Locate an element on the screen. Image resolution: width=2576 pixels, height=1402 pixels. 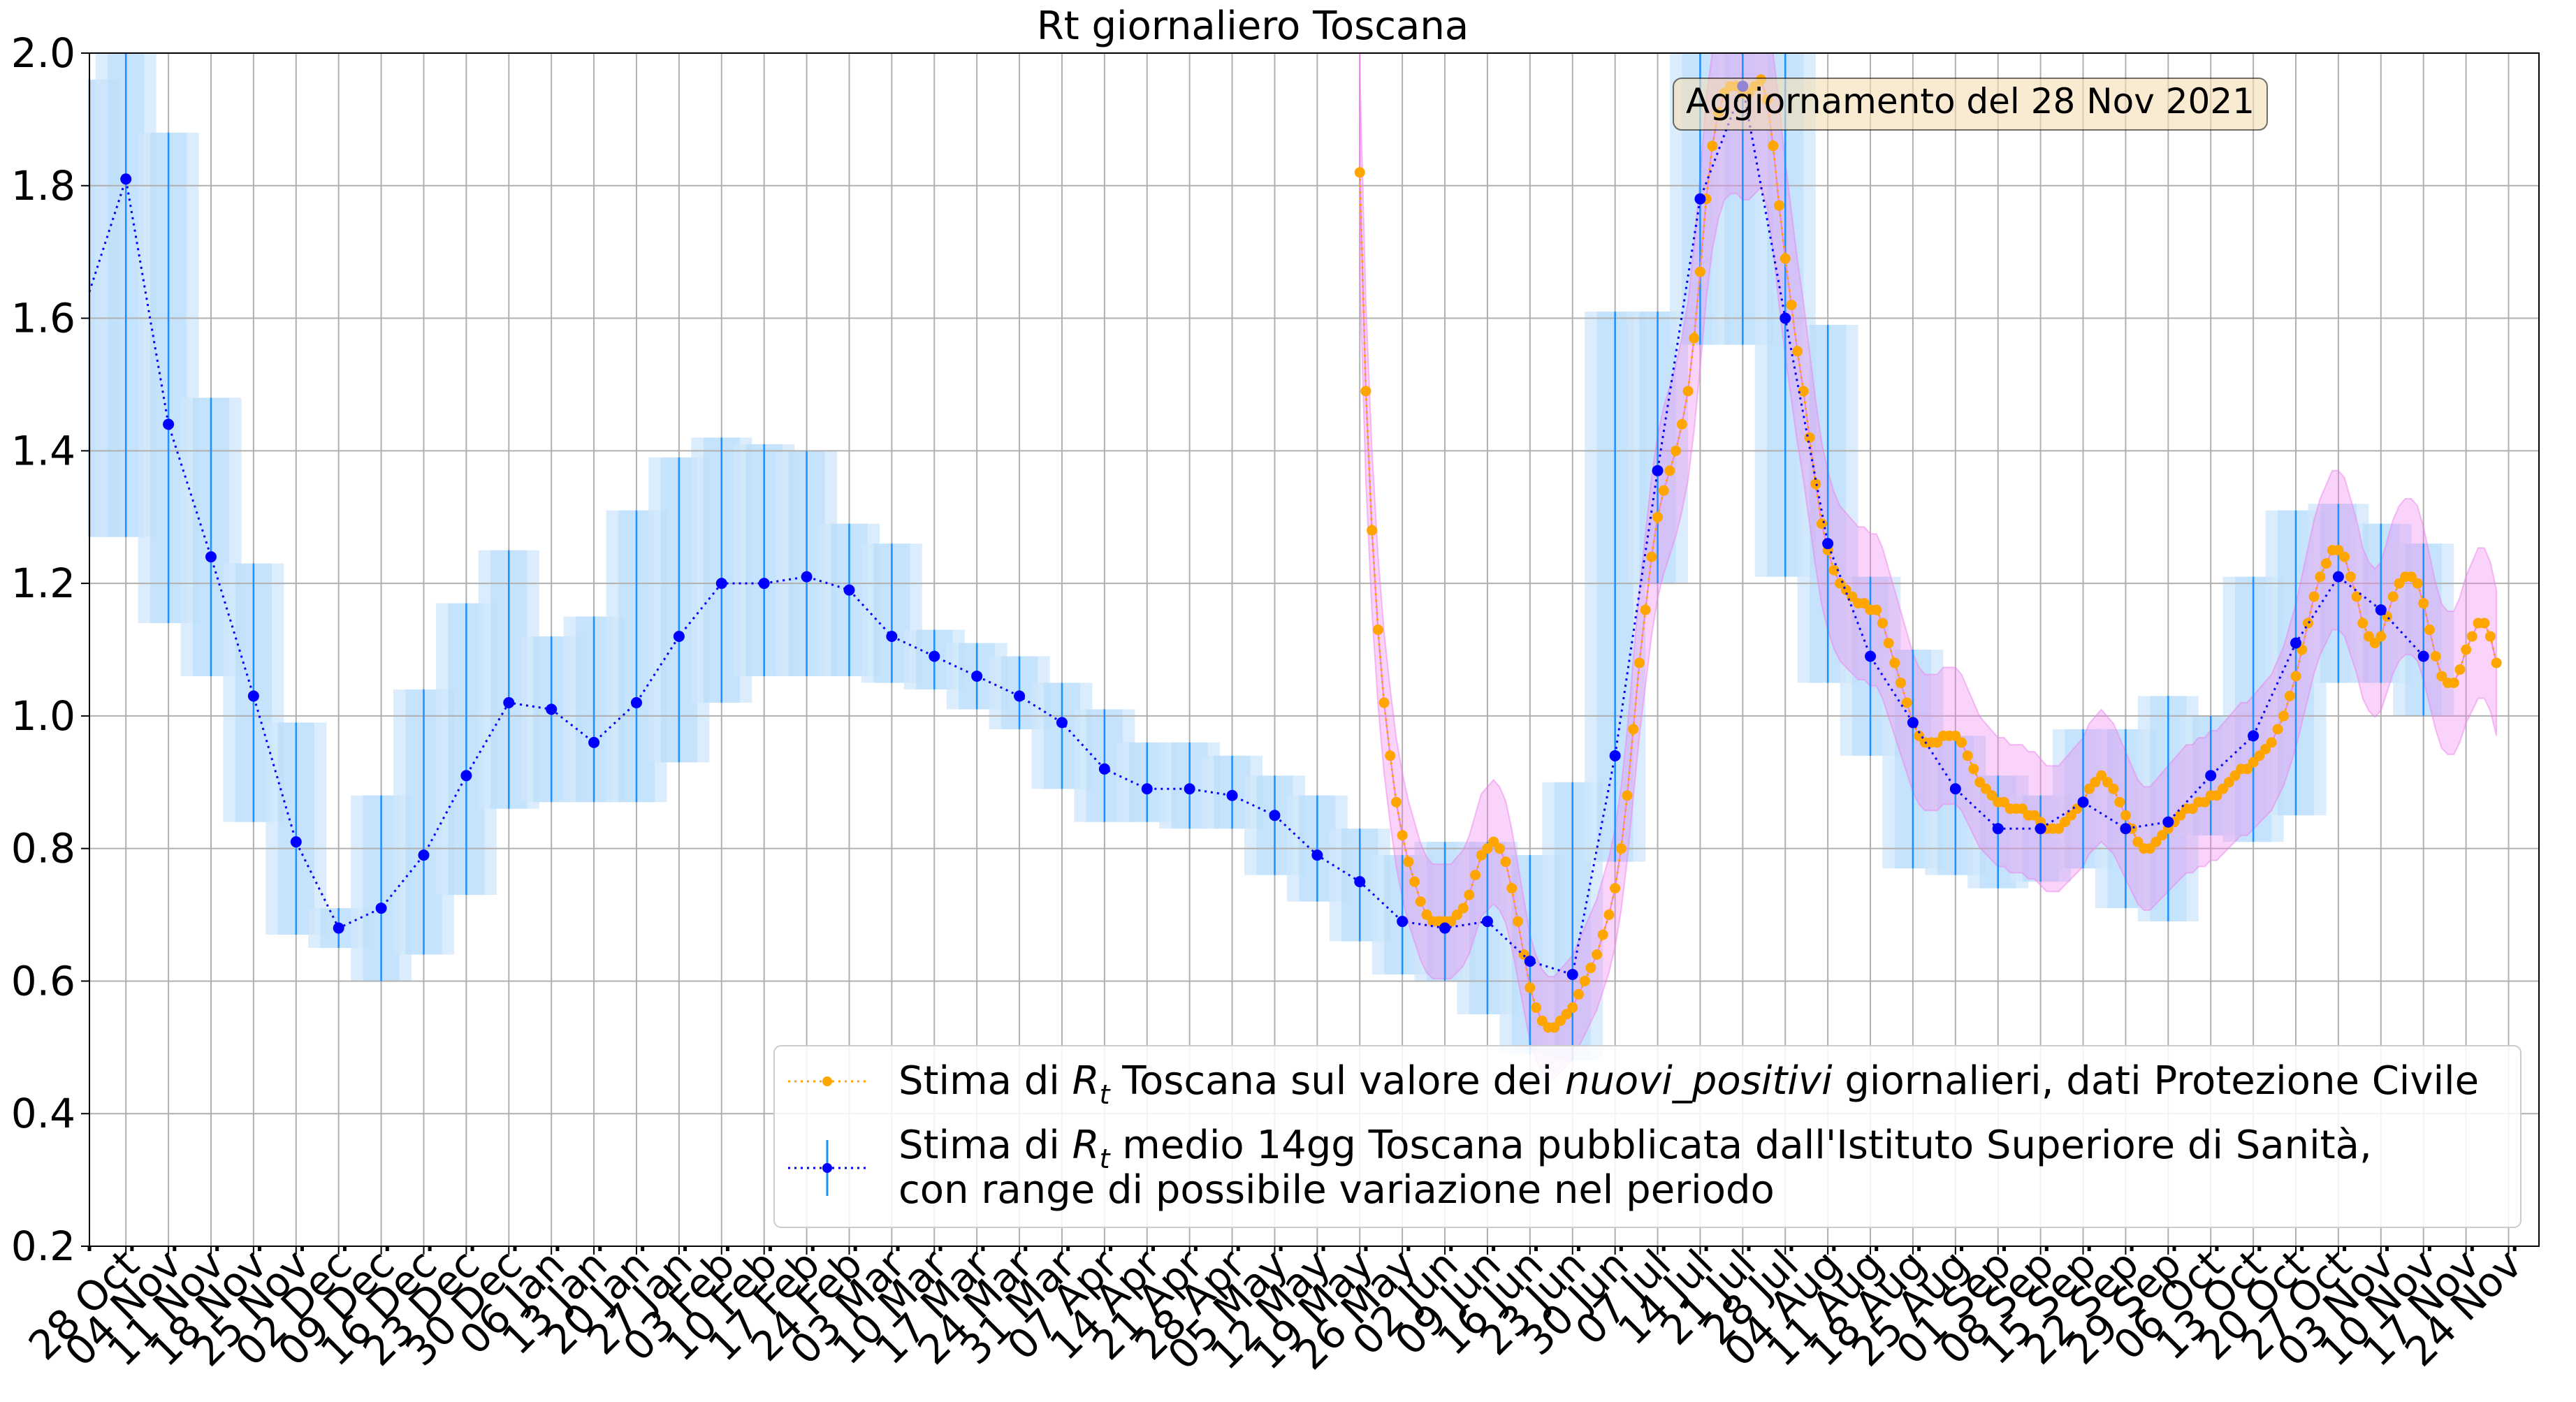
y-tick-label: 2.0 is located at coordinates (43, 53).